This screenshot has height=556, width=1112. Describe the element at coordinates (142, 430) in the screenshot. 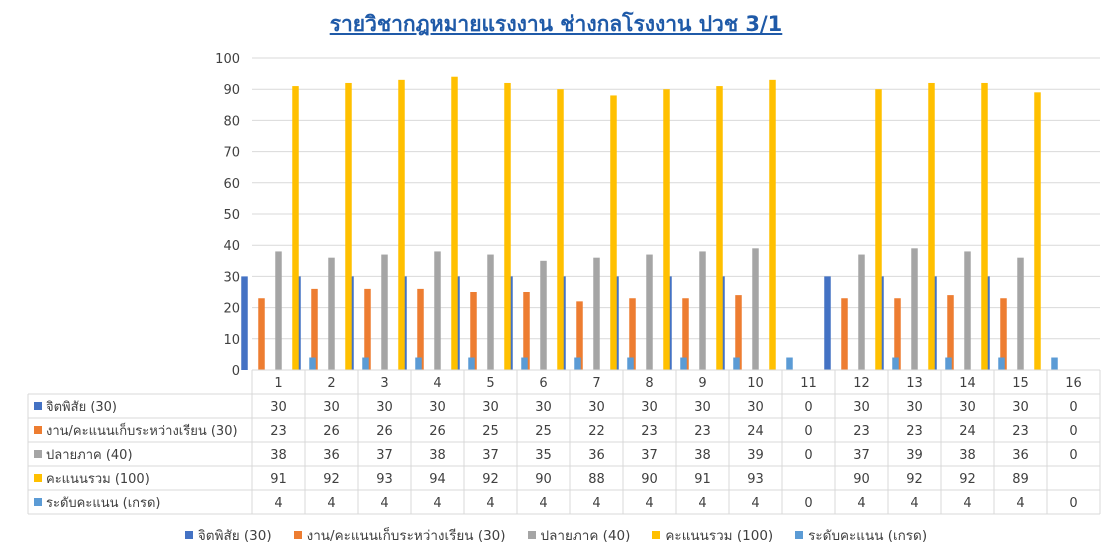

I see `table-series-label: งาน/คะแนนเก็บระหว่างเรียน (30)` at that location.